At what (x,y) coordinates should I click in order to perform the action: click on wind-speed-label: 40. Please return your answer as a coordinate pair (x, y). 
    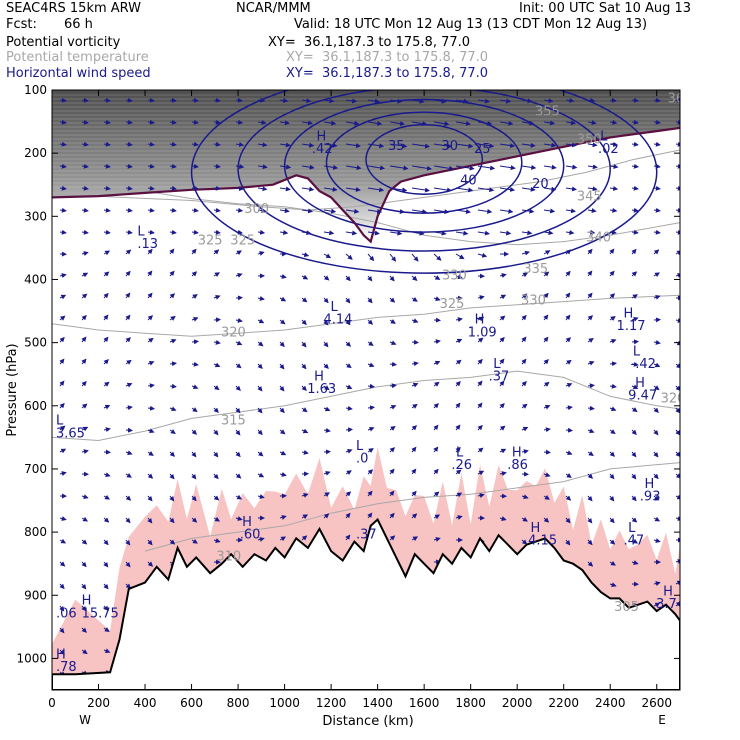
    Looking at the image, I should click on (468, 181).